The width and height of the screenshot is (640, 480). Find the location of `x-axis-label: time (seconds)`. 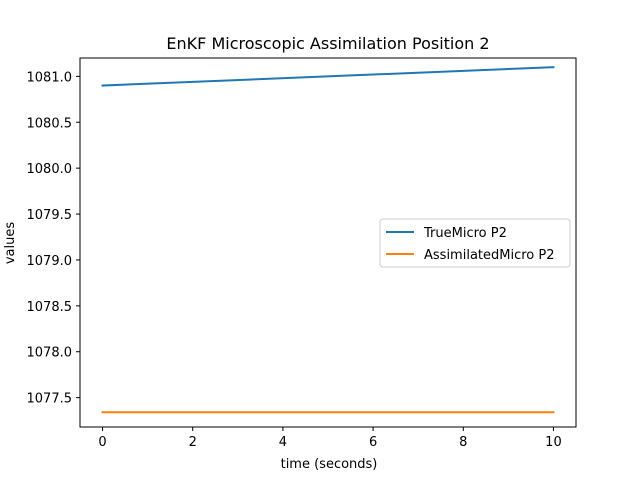

x-axis-label: time (seconds) is located at coordinates (329, 464).